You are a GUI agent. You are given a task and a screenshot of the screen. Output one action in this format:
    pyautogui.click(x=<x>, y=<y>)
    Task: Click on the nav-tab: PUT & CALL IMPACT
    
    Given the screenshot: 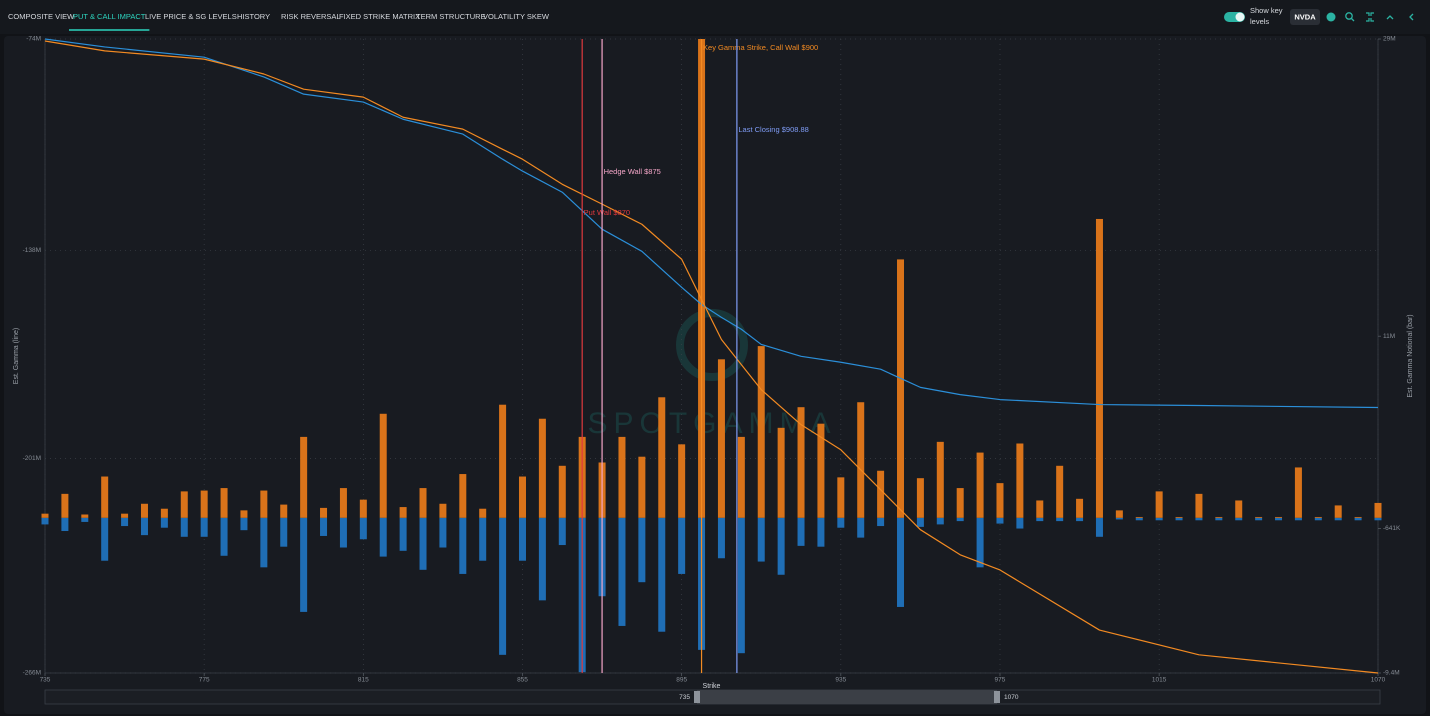 What is the action you would take?
    pyautogui.click(x=109, y=16)
    